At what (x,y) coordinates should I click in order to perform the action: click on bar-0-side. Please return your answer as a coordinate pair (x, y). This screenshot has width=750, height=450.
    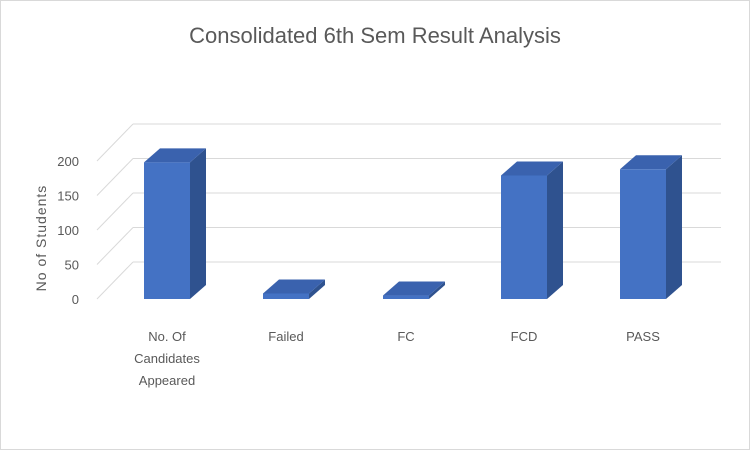
    Looking at the image, I should click on (198, 223).